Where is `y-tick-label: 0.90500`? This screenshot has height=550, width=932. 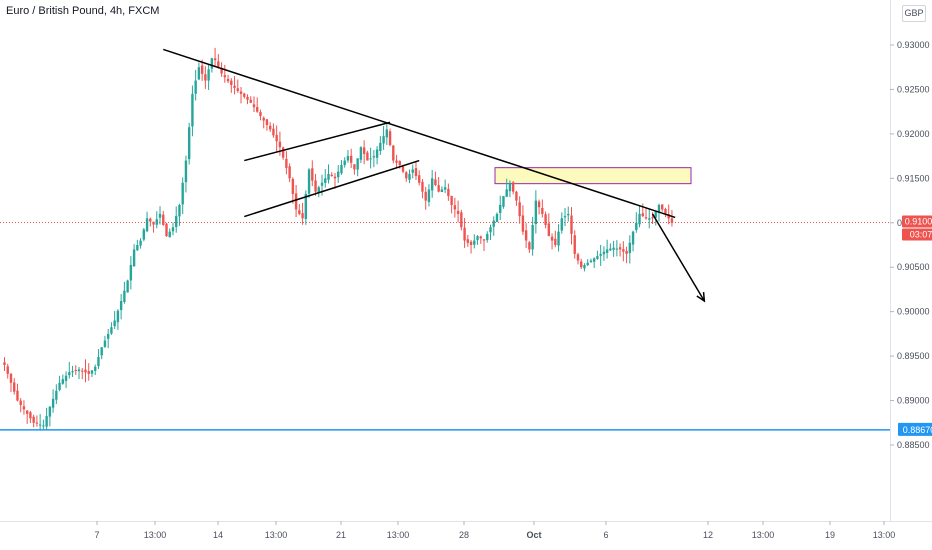
y-tick-label: 0.90500 is located at coordinates (913, 267).